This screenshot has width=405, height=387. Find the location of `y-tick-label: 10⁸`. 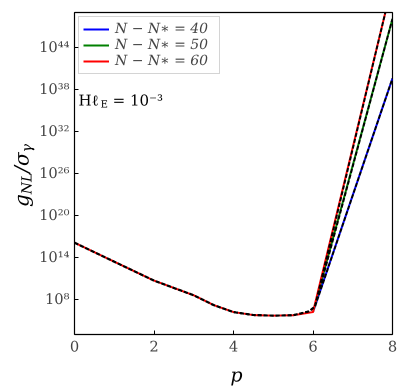

y-tick-label: 10⁸ is located at coordinates (57, 299).